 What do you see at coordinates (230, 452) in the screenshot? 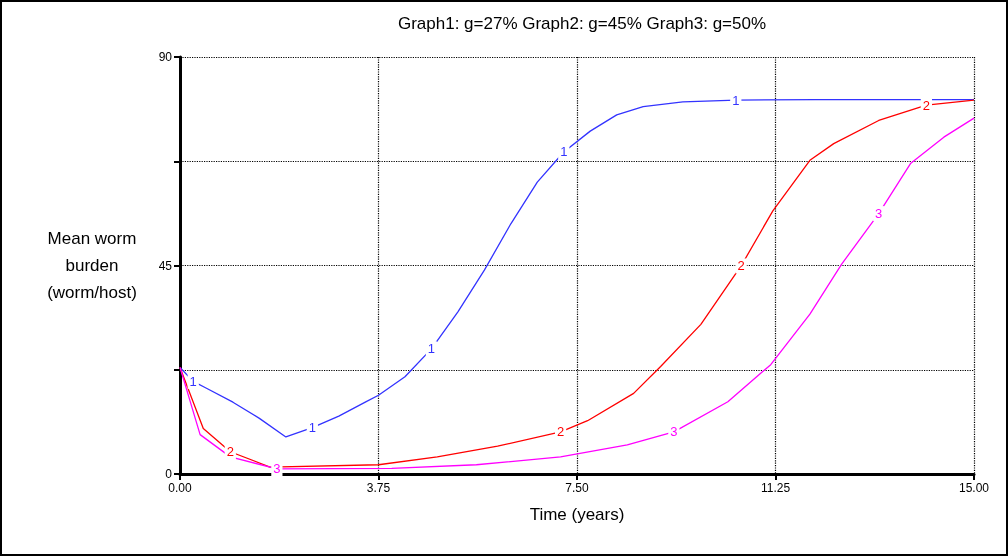
I see `series-label: 2` at bounding box center [230, 452].